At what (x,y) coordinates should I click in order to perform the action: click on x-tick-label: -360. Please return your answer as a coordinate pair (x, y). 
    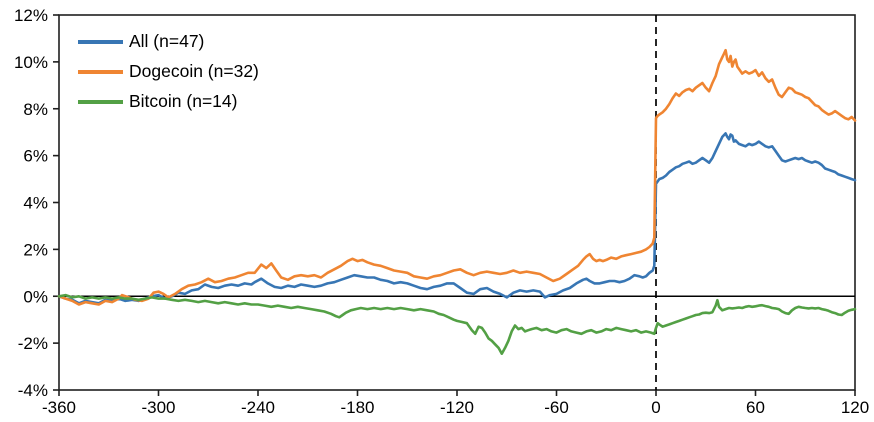
    Looking at the image, I should click on (59, 407).